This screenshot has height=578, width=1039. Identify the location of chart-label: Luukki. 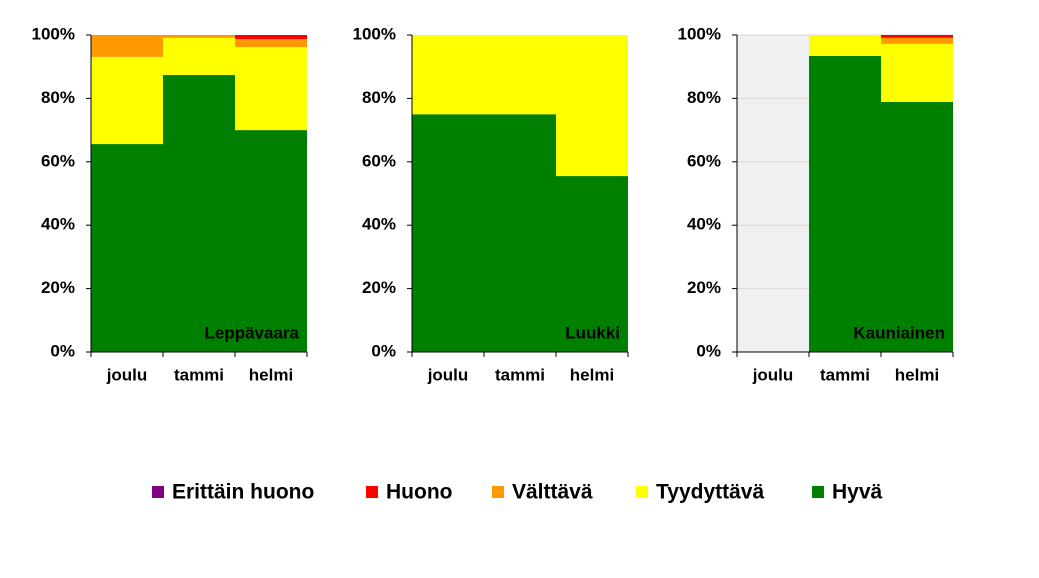
(592, 332).